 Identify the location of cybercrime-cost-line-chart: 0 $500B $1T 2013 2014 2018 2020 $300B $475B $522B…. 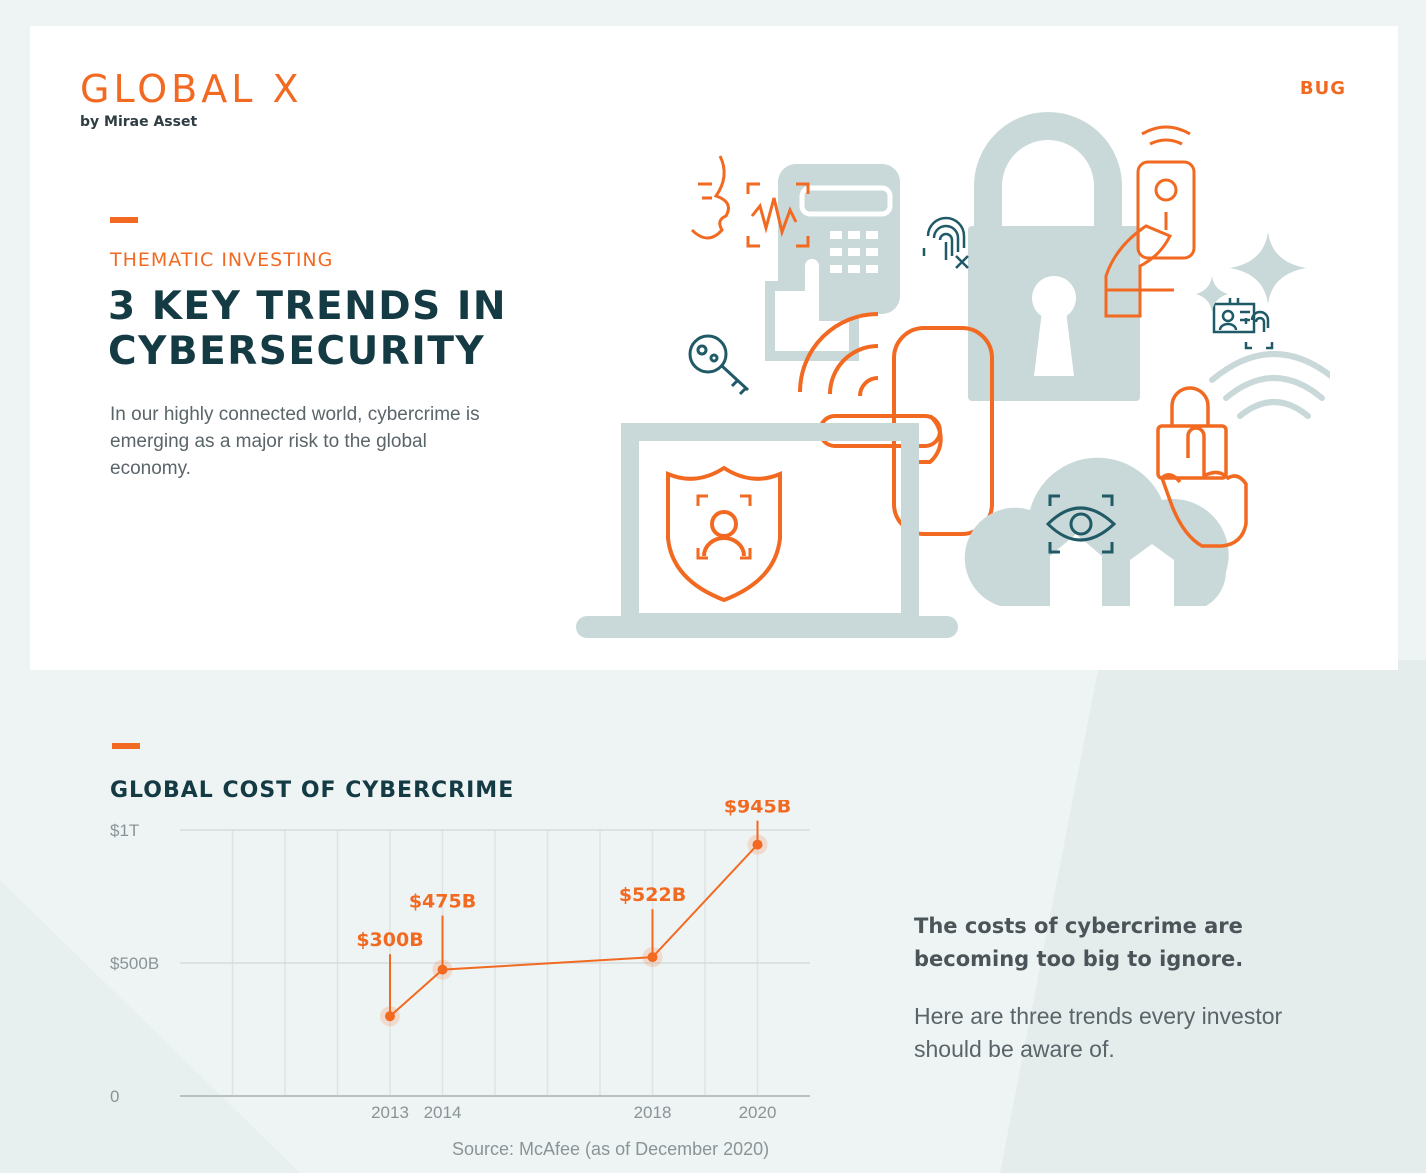
(460, 961).